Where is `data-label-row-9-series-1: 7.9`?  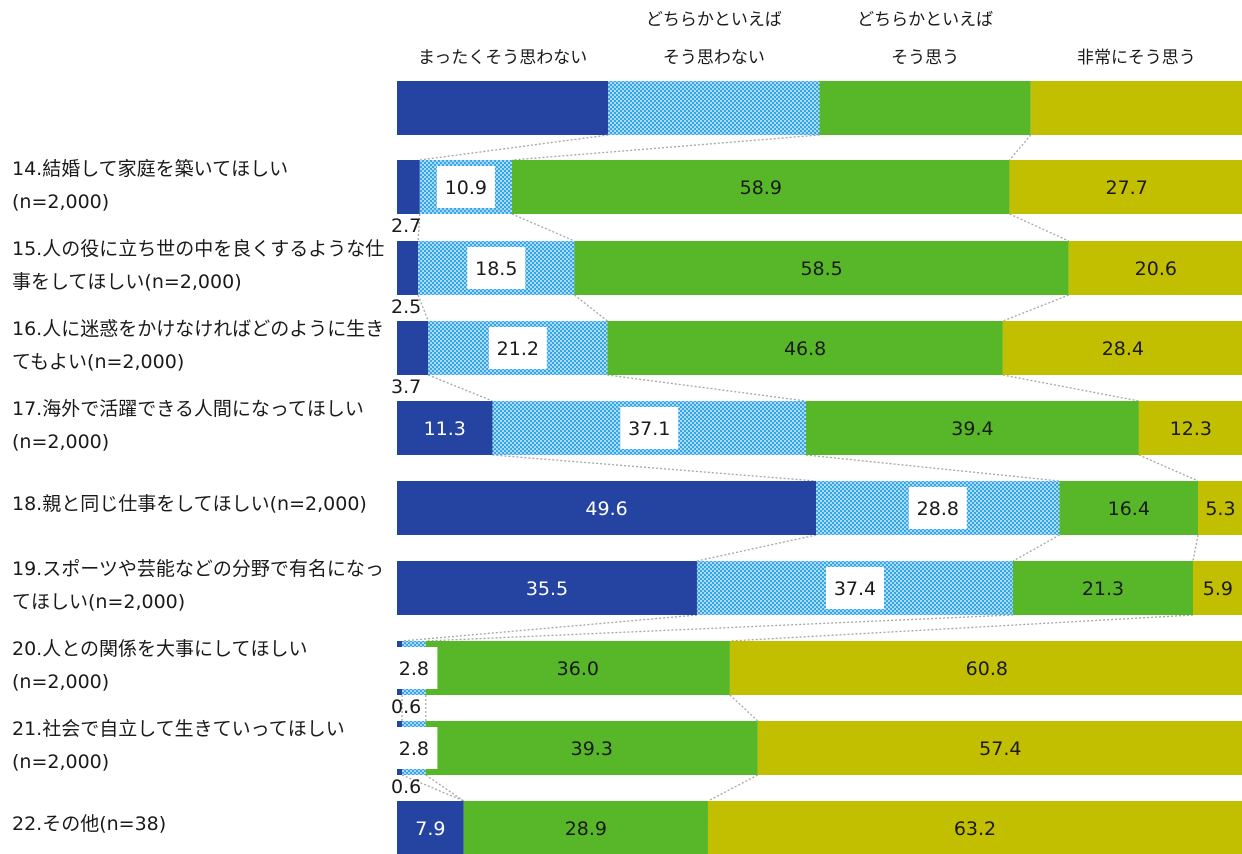 data-label-row-9-series-1: 7.9 is located at coordinates (430, 829).